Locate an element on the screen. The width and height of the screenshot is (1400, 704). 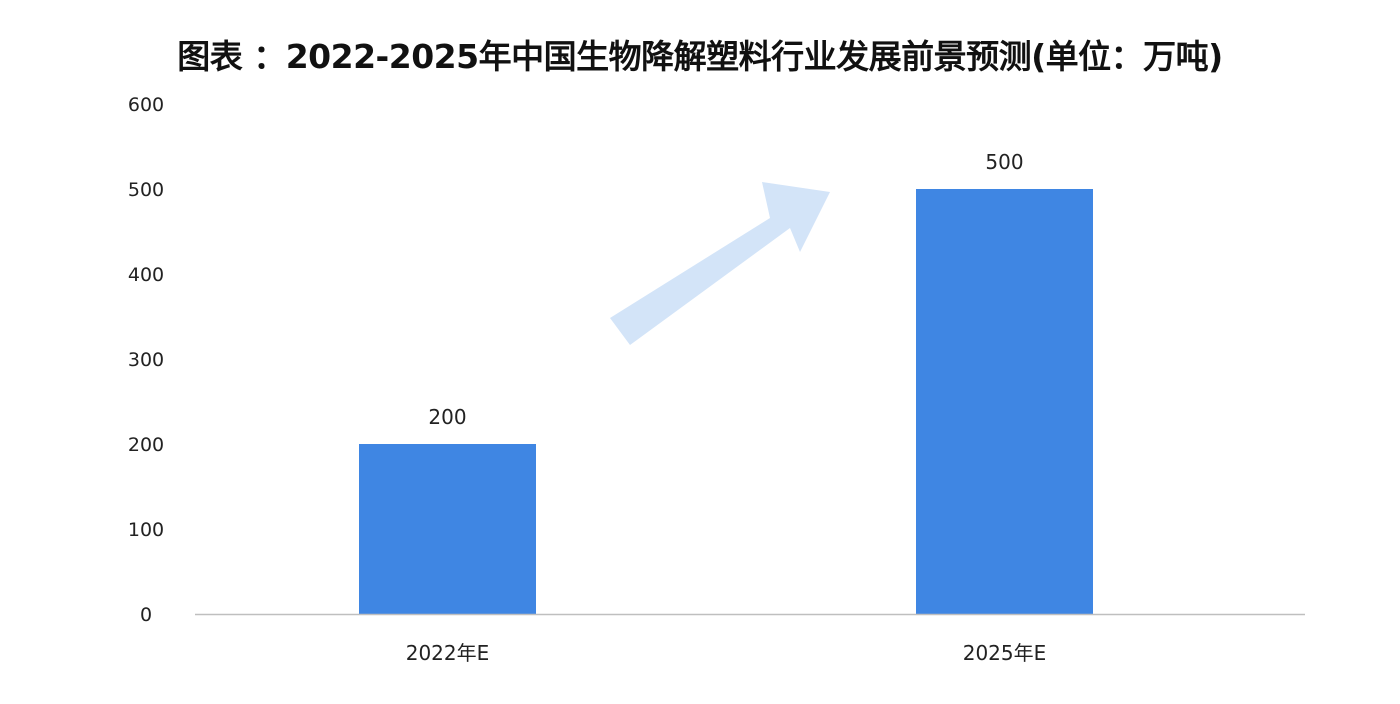
y-tick-label: 300 is located at coordinates (146, 360).